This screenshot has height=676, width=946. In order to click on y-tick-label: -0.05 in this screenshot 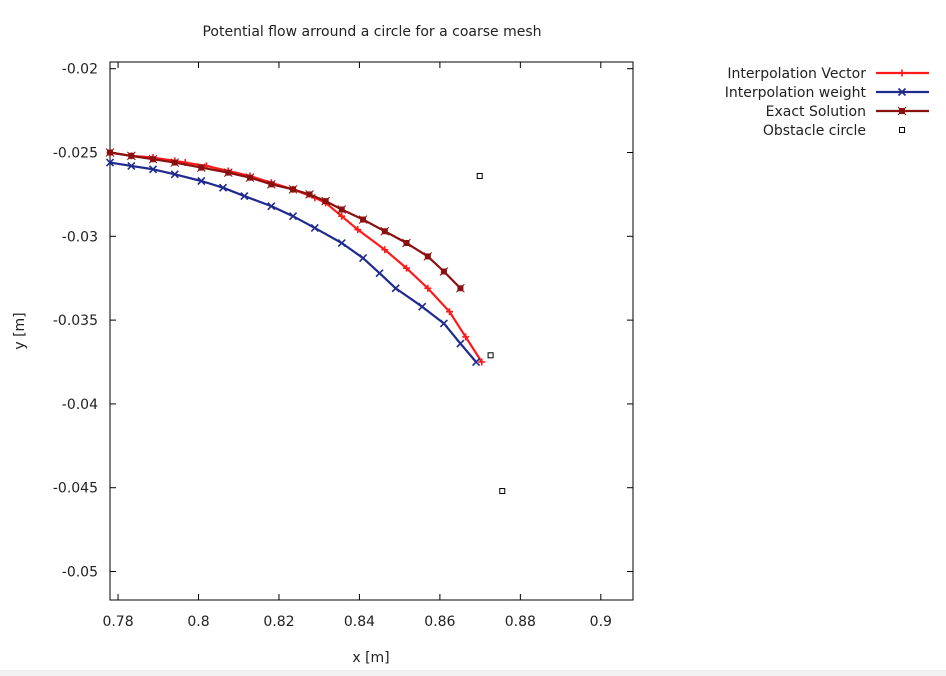, I will do `click(80, 573)`.